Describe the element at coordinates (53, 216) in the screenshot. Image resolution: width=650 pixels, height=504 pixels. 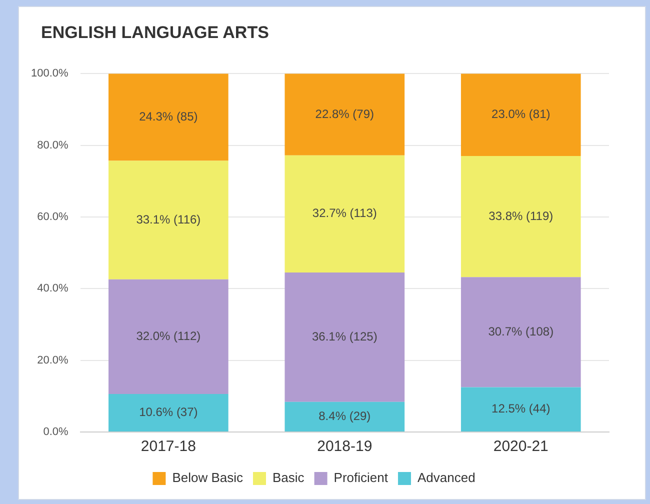
I see `y-tick-label: 60.0%` at that location.